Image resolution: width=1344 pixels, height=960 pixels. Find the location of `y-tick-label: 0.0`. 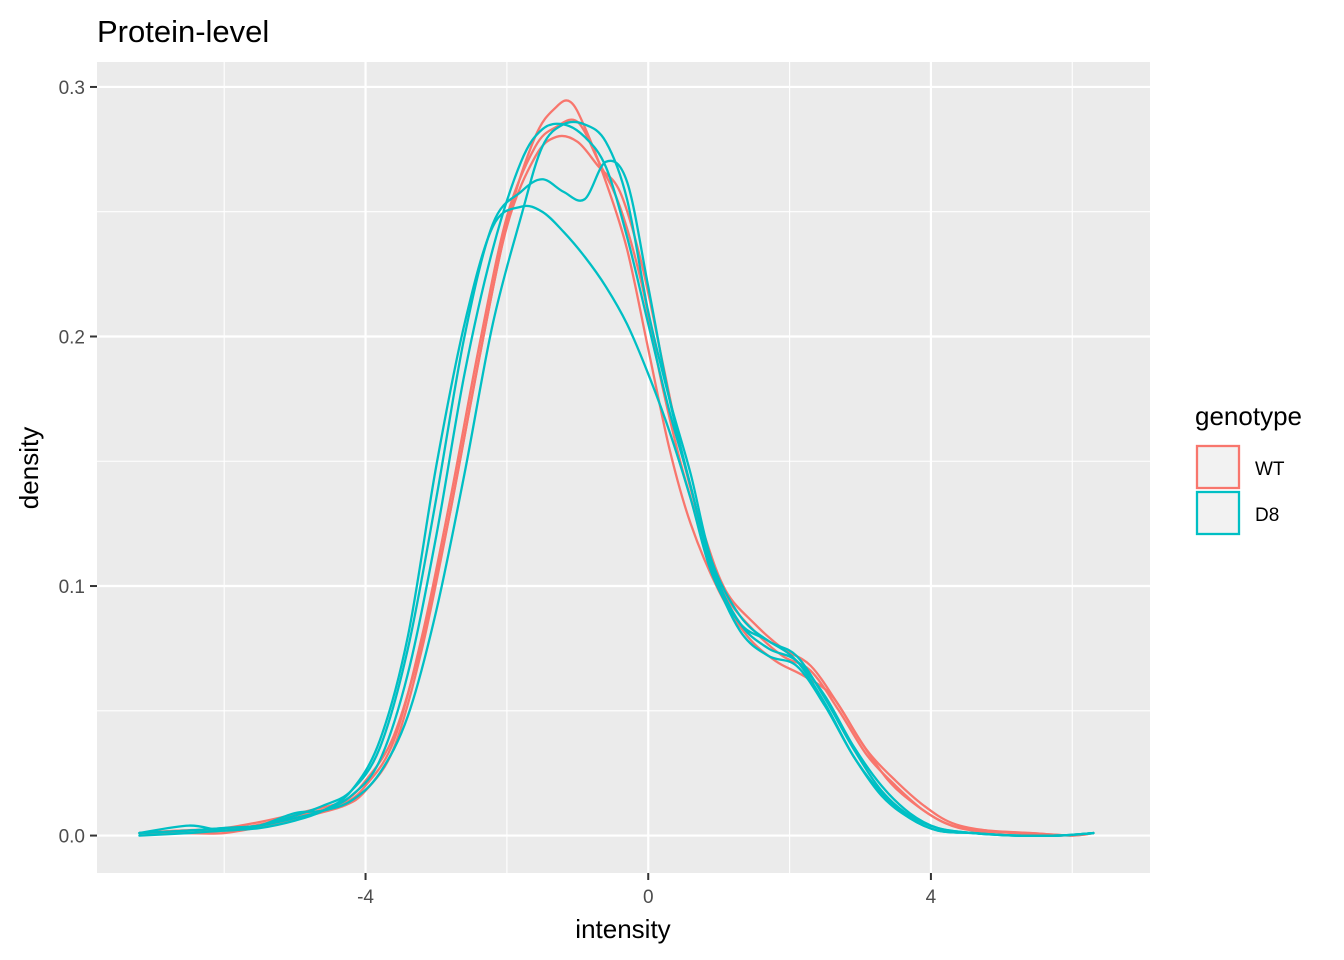

y-tick-label: 0.0 is located at coordinates (72, 837).